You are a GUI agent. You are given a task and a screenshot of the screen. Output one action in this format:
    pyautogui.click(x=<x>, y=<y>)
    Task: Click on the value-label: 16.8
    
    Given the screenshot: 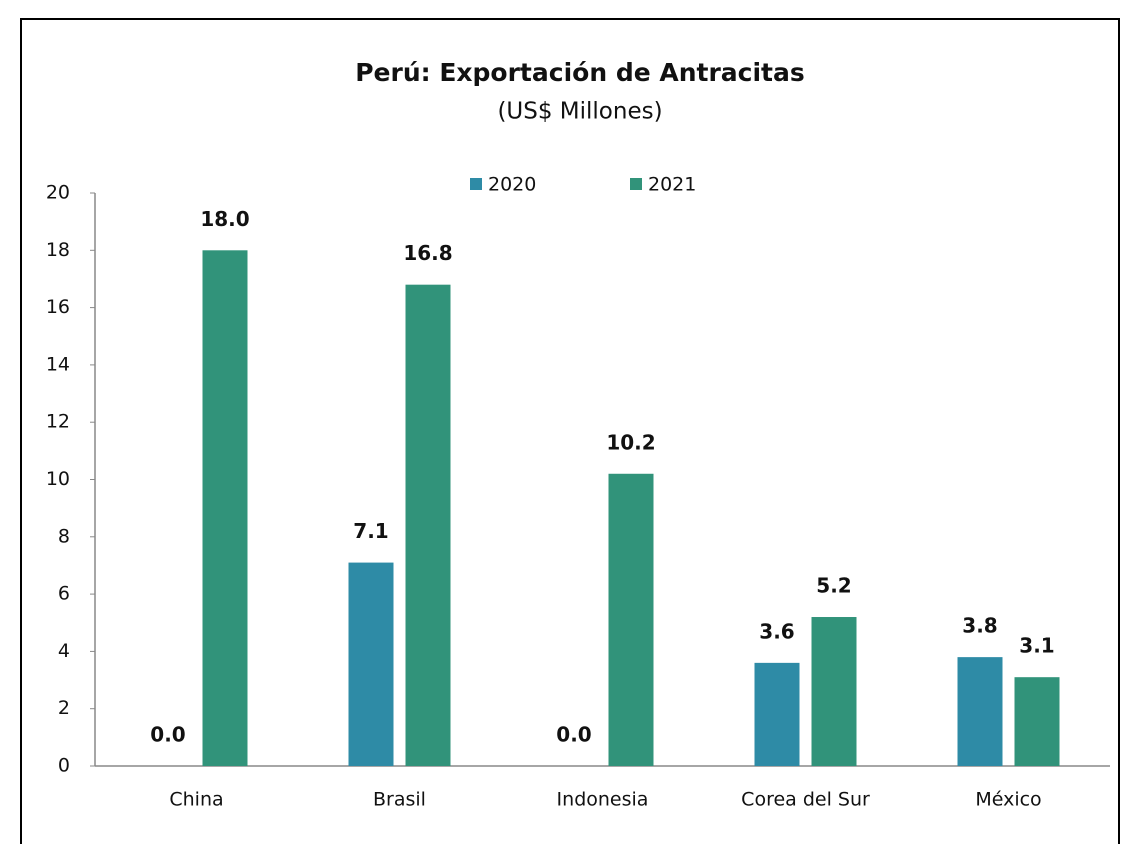 What is the action you would take?
    pyautogui.click(x=427, y=253)
    